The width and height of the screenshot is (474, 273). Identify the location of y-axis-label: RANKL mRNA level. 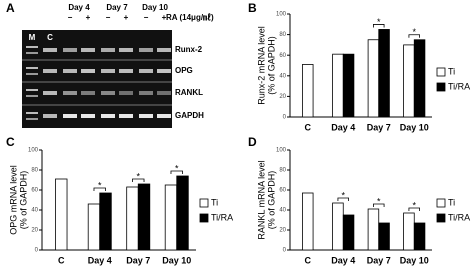
(261, 199).